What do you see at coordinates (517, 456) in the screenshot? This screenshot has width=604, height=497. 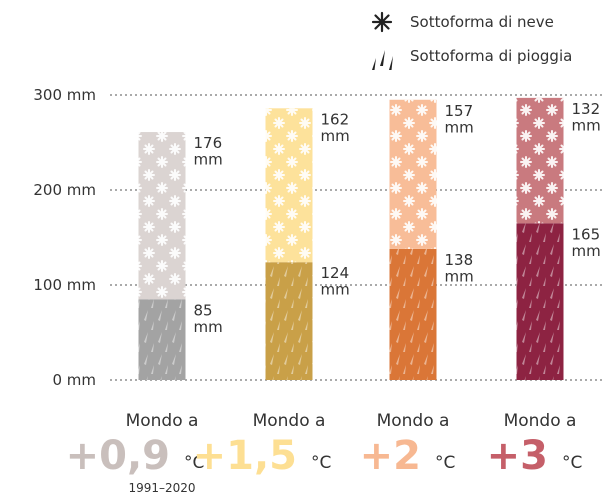 I see `category-label: +3` at bounding box center [517, 456].